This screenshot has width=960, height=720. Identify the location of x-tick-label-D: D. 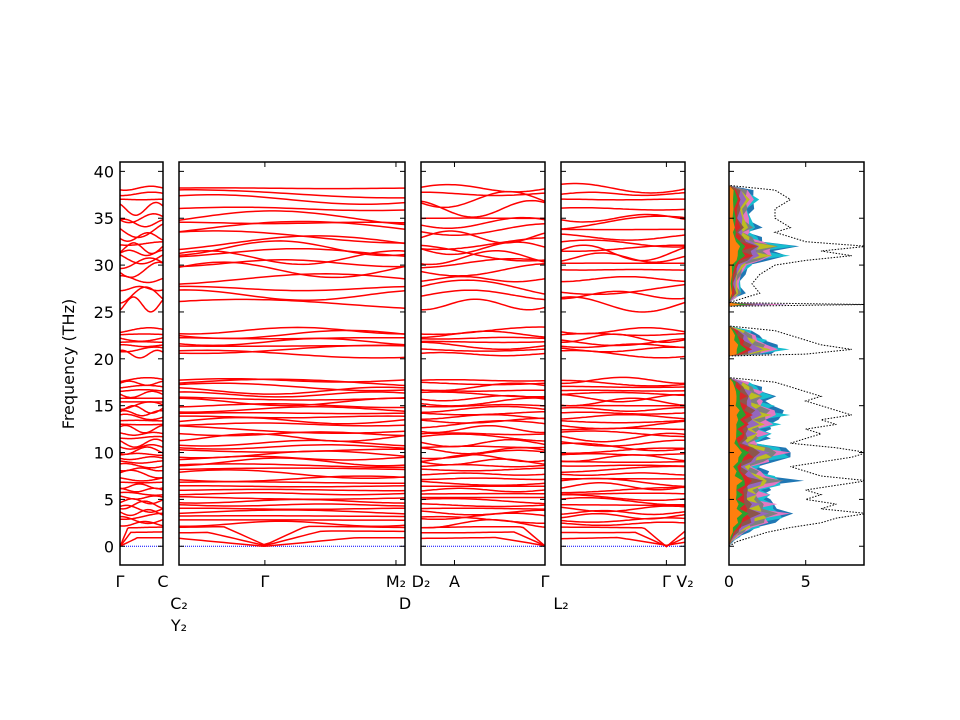
(405, 603).